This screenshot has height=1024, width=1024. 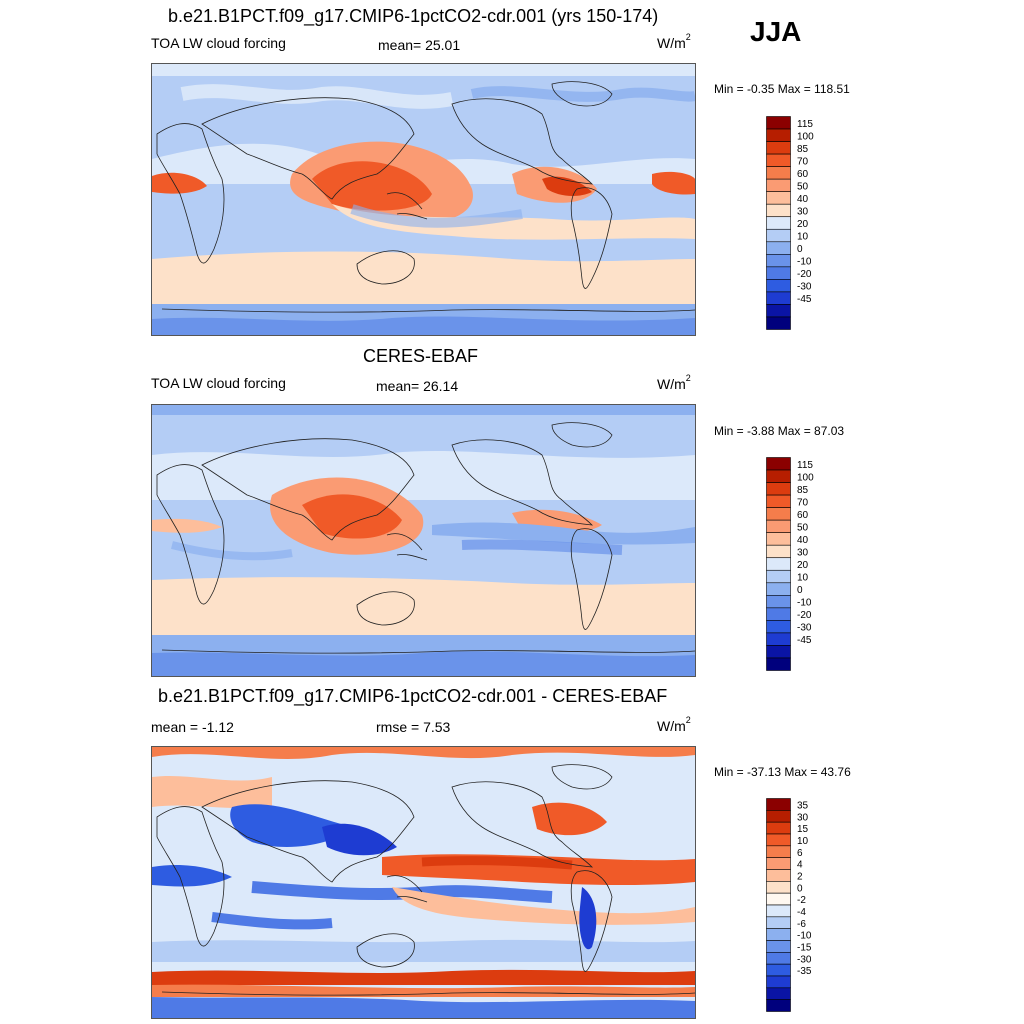 What do you see at coordinates (421, 356) in the screenshot?
I see `panel-title-obs: CERES-EBAF` at bounding box center [421, 356].